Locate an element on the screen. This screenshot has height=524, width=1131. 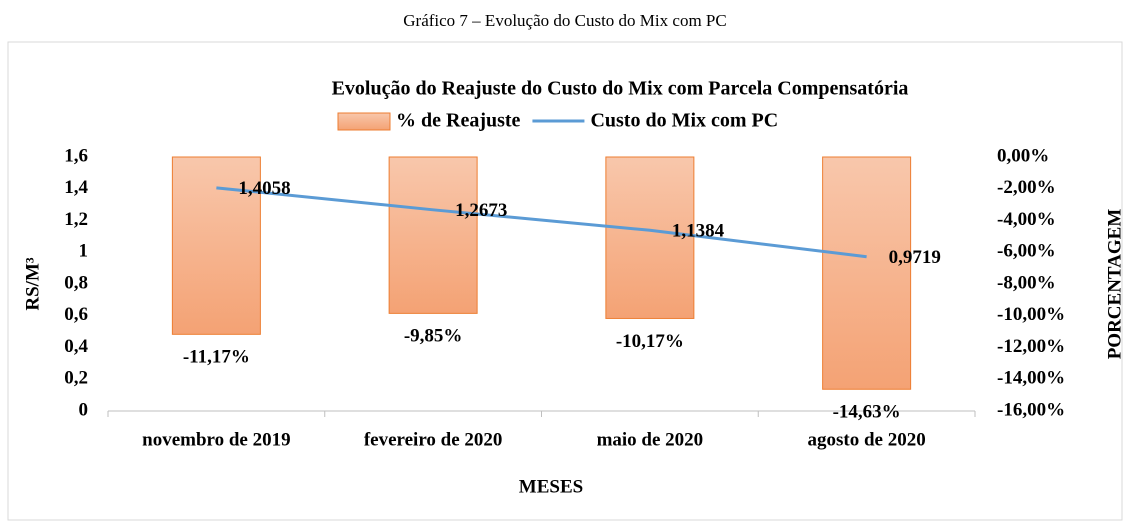
y-tick-label: 1,2 is located at coordinates (76, 219).